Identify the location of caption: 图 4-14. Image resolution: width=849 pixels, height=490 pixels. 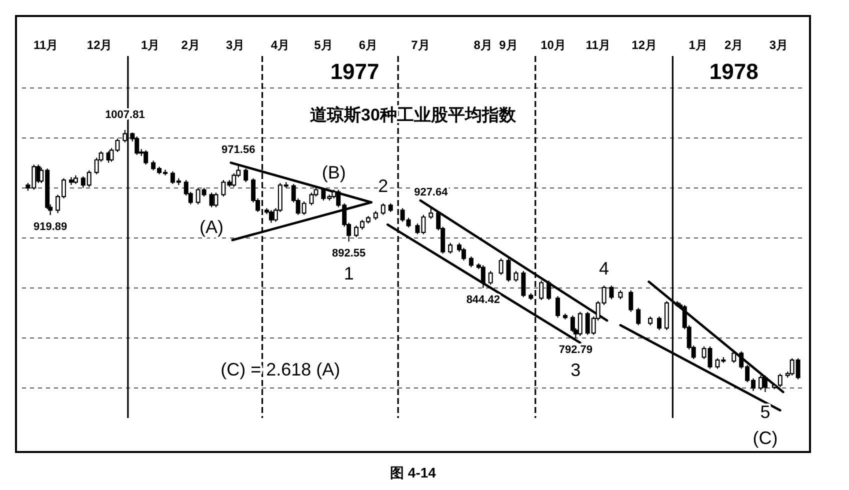
(413, 472).